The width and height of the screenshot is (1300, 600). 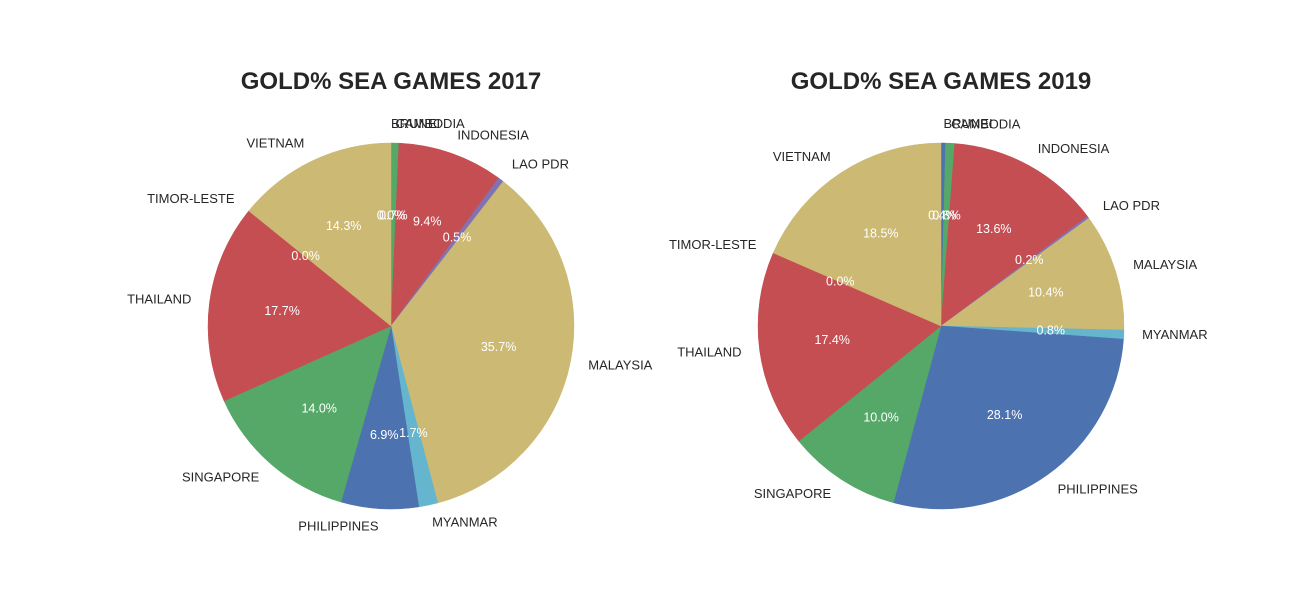 I want to click on slice-malaysia-2019, so click(x=1032, y=274).